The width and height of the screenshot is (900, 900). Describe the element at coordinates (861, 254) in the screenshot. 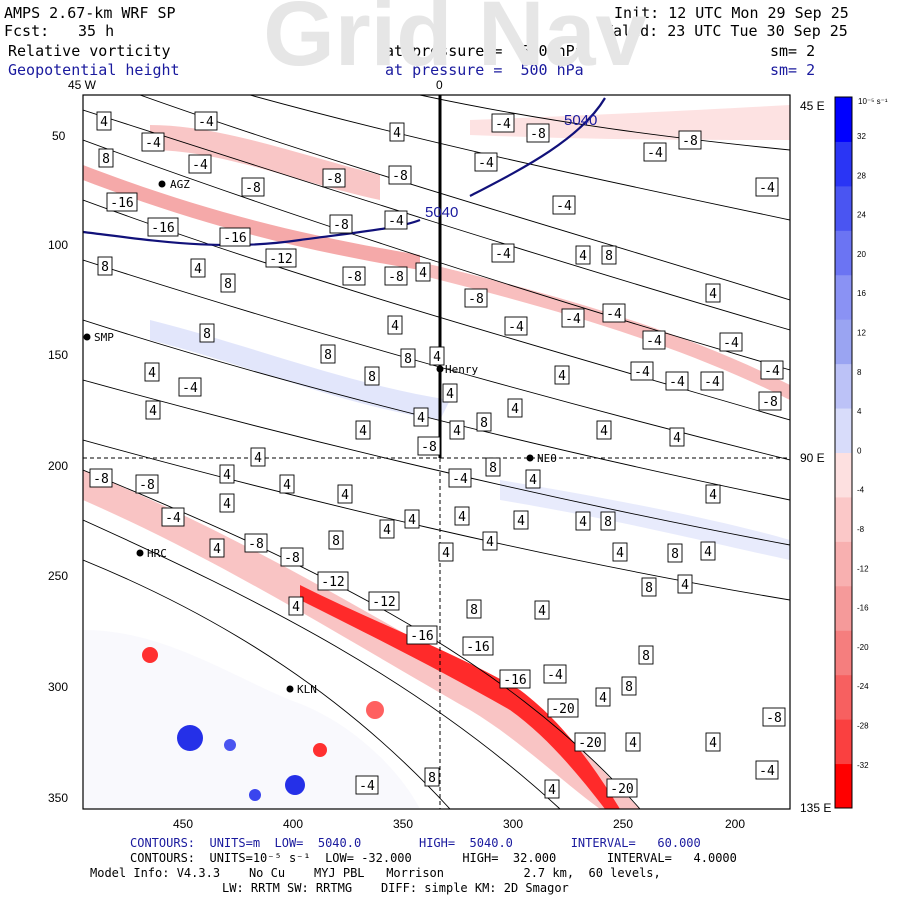

I see `colorbar-tick-label: 20` at that location.